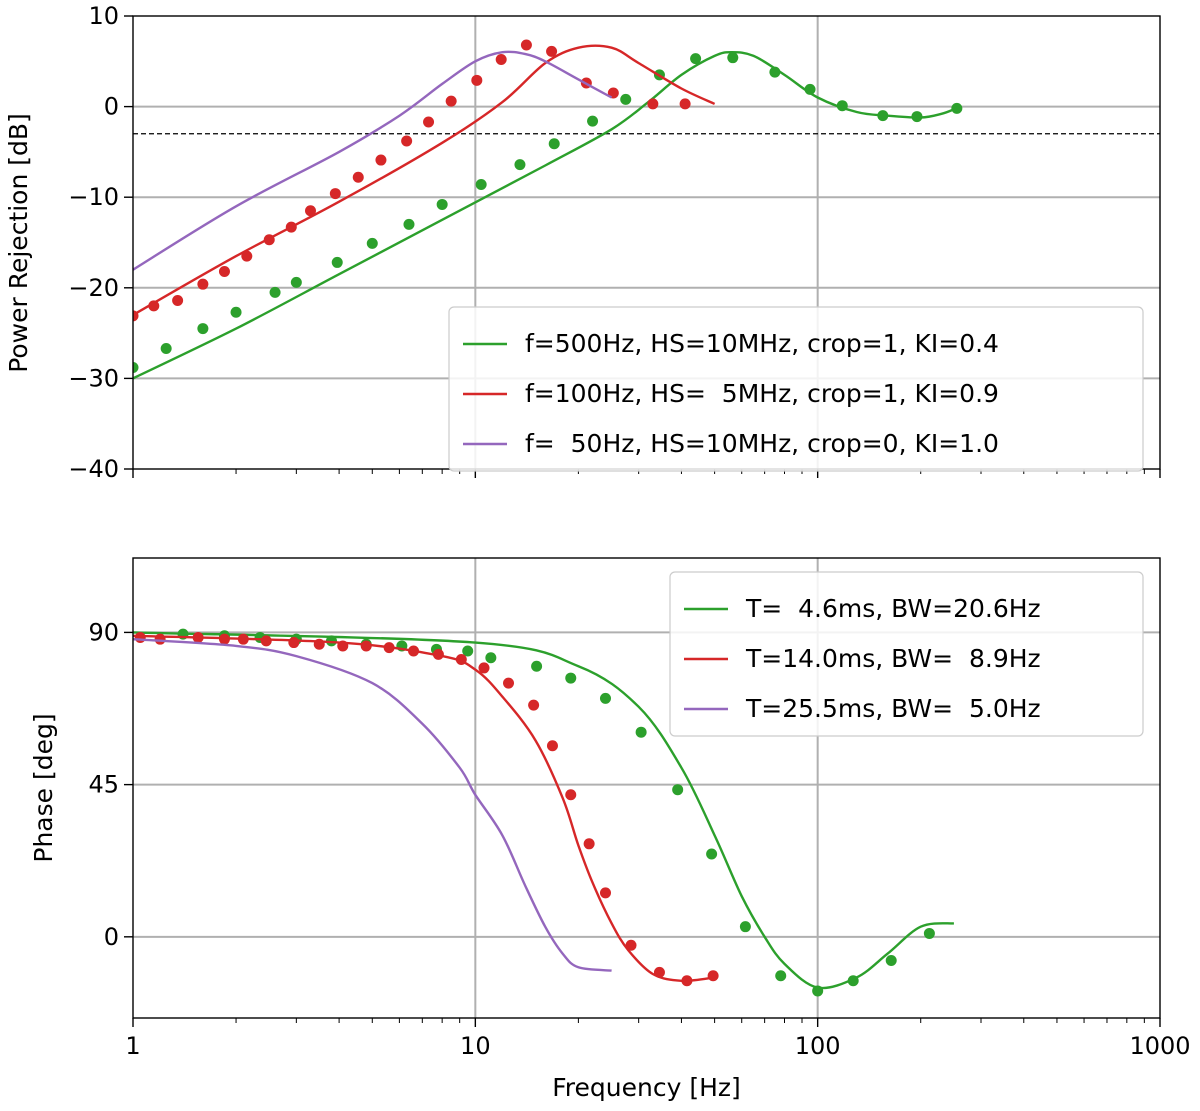 This screenshot has width=1200, height=1111. Describe the element at coordinates (18, 243) in the screenshot. I see `top-y-axis-label: Power Rejection [dB]` at that location.